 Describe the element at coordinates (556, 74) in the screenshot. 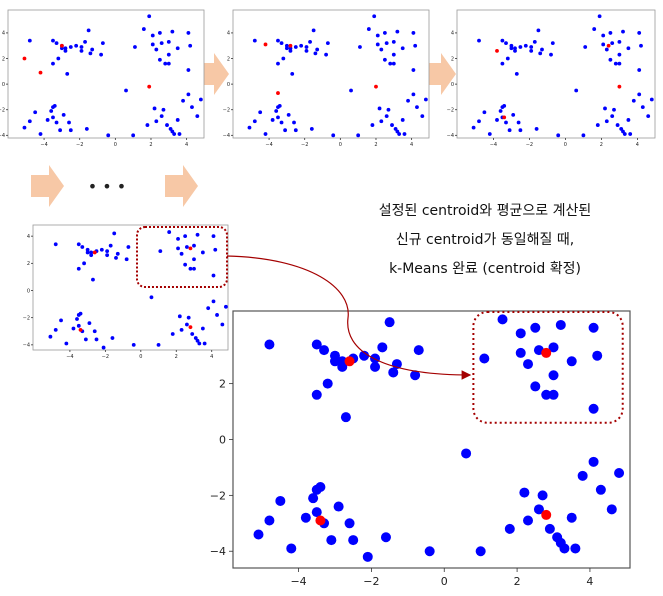

I see `plot-frame` at that location.